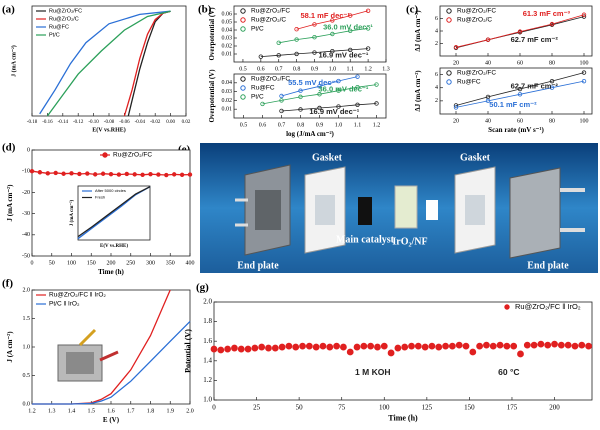 The height and width of the screenshot is (430, 600). What do you see at coordinates (418, 91) in the screenshot?
I see `y-axis-label: ΔJ (mA cm⁻²)` at bounding box center [418, 91].